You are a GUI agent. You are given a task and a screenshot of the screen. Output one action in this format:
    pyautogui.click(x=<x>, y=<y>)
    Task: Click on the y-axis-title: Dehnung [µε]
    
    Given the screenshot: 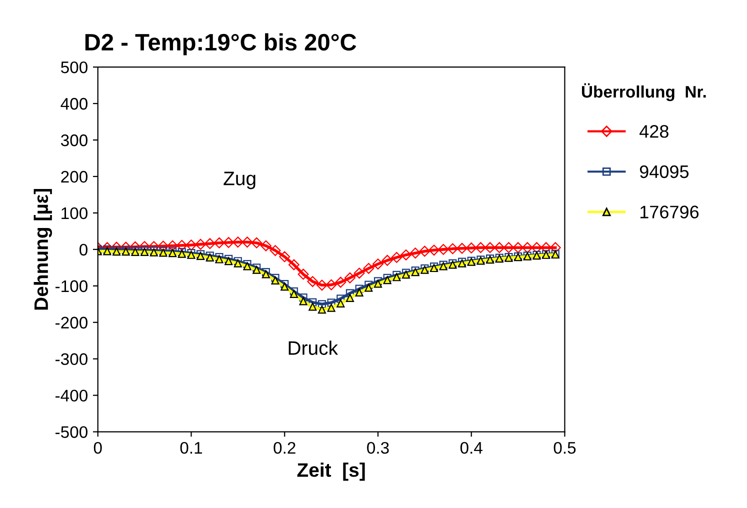 What is the action you would take?
    pyautogui.click(x=43, y=249)
    